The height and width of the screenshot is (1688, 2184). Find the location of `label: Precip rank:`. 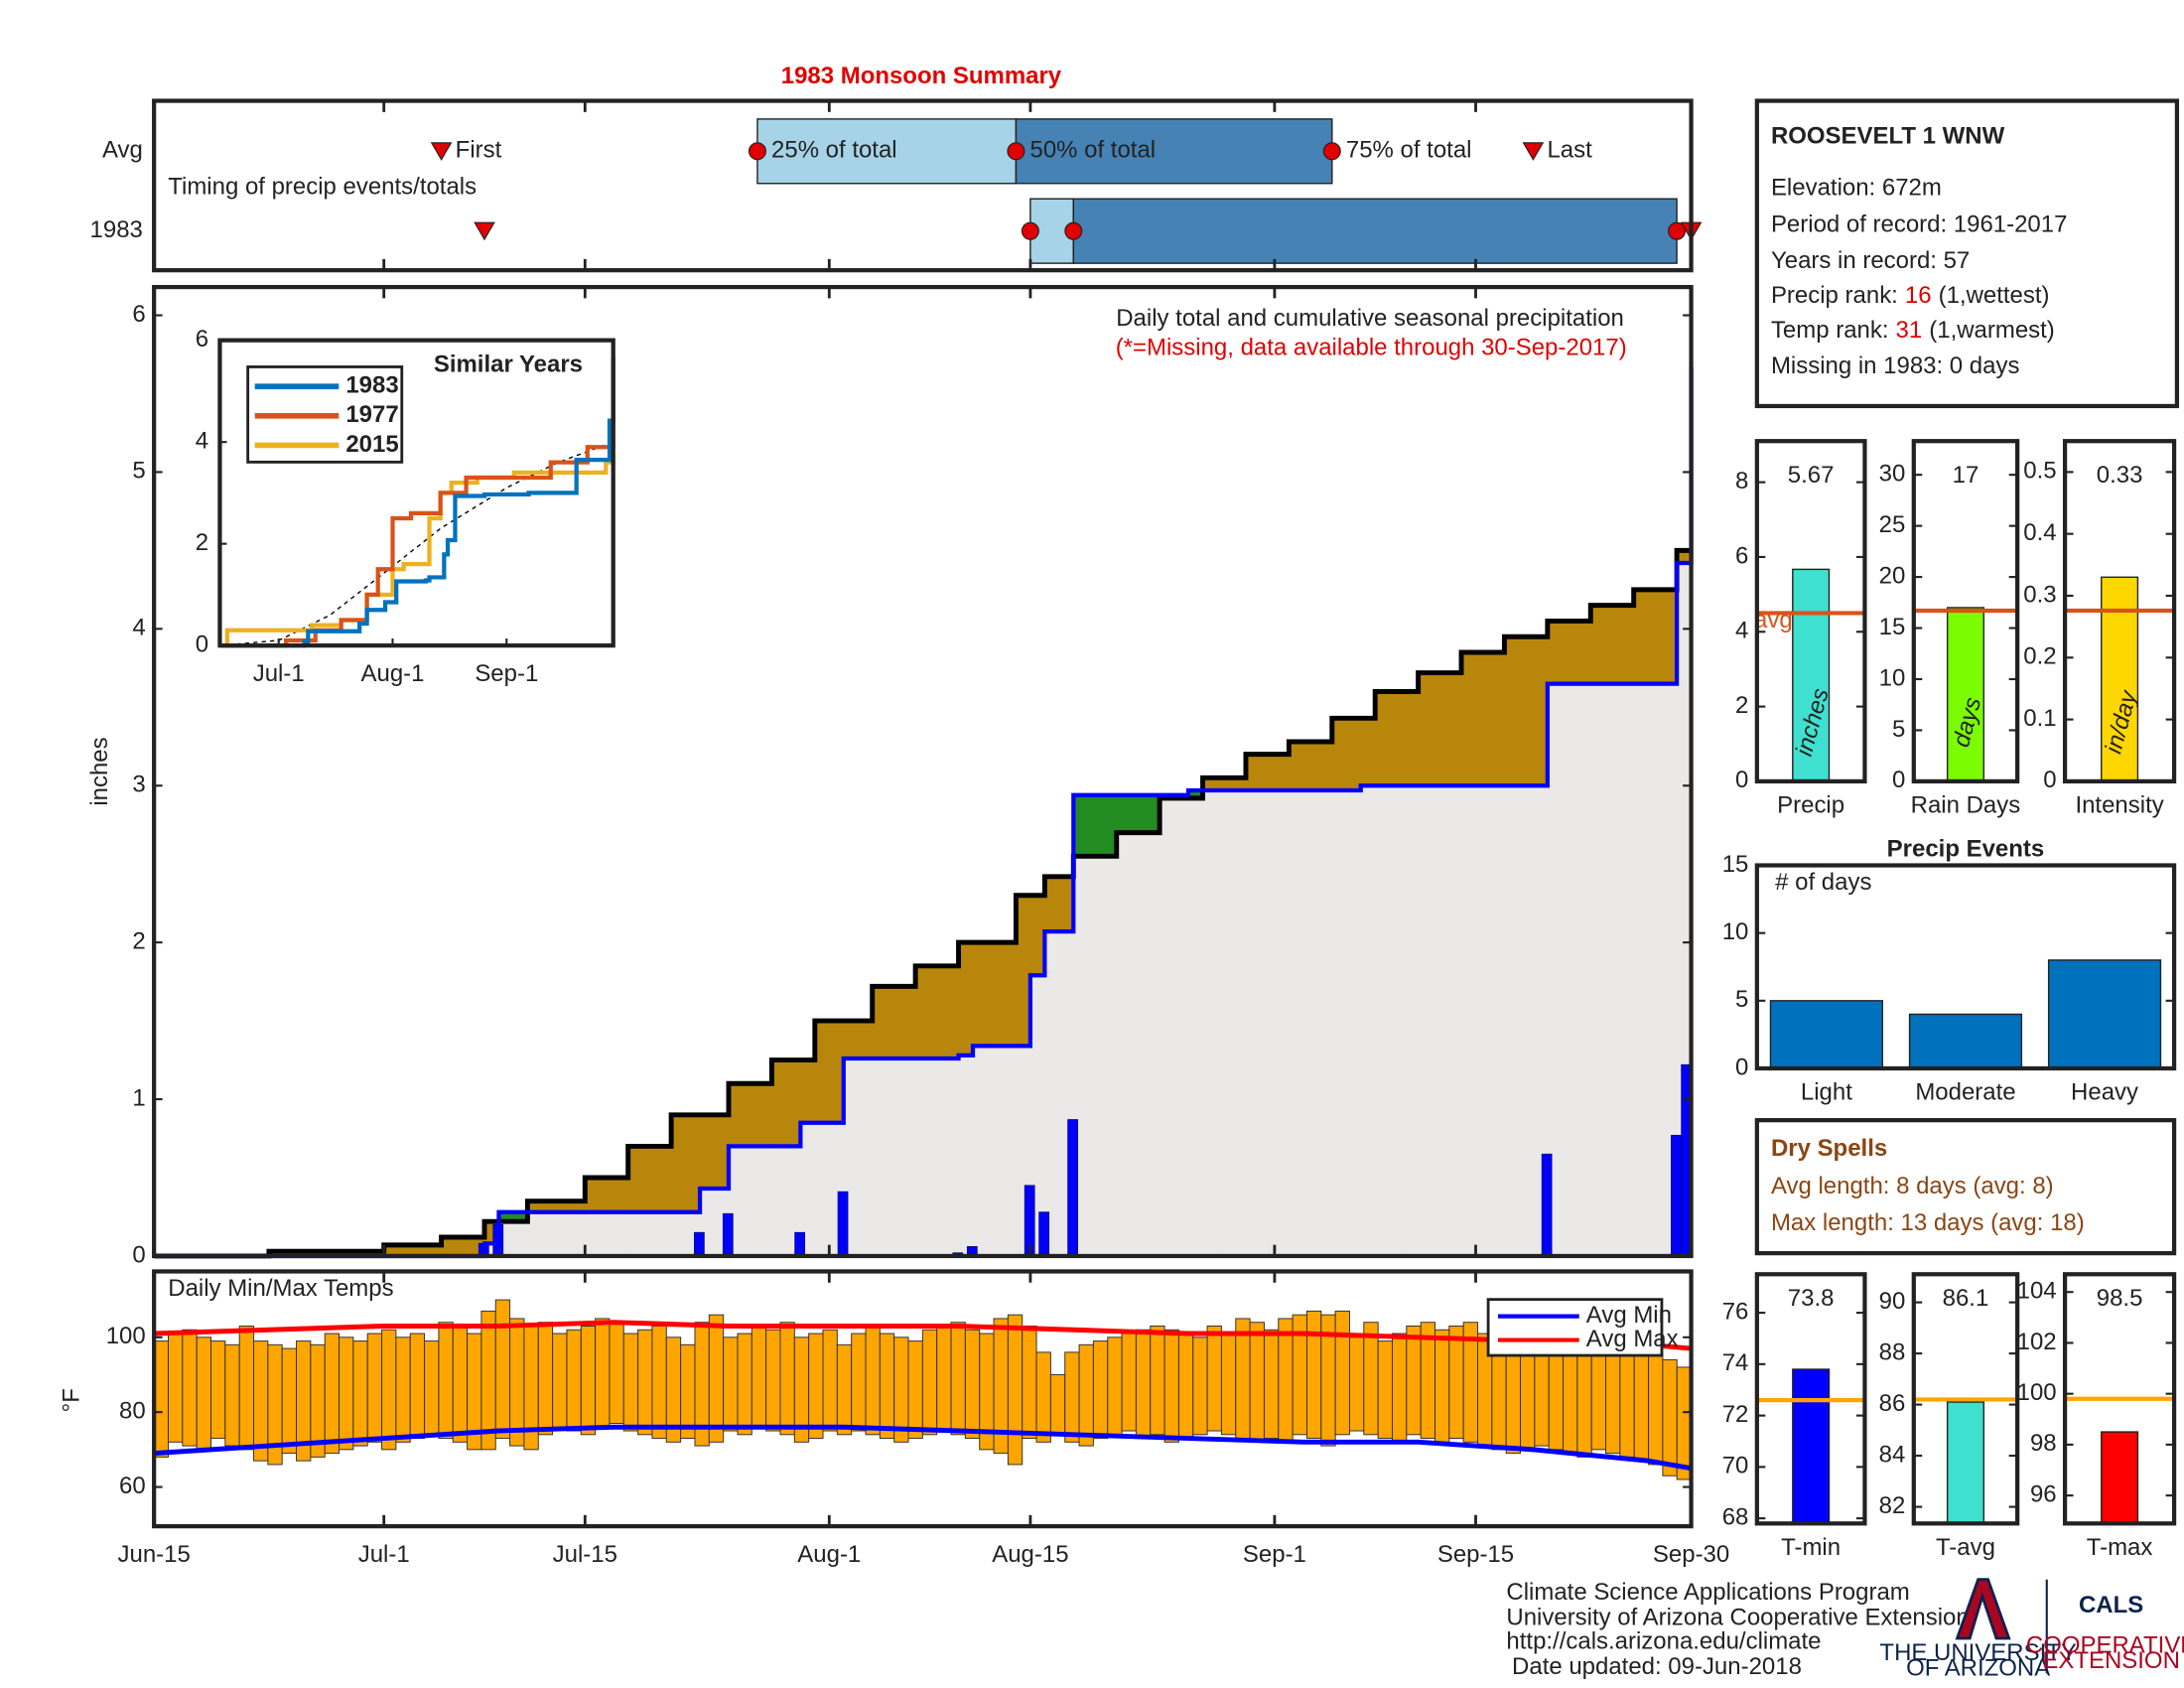

label: Precip rank: is located at coordinates (1834, 295).